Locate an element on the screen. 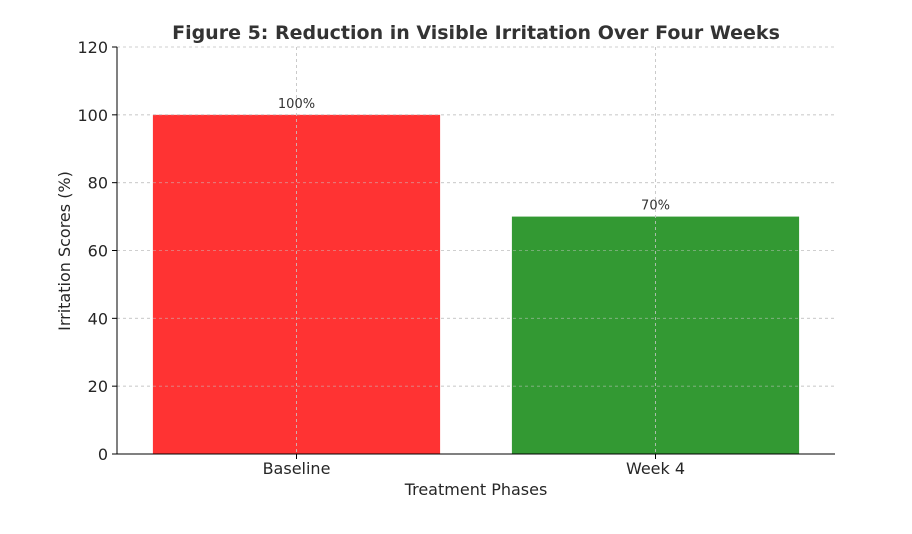 Image resolution: width=912 pixels, height=534 pixels. y-tick-label-2: 40 is located at coordinates (98, 318).